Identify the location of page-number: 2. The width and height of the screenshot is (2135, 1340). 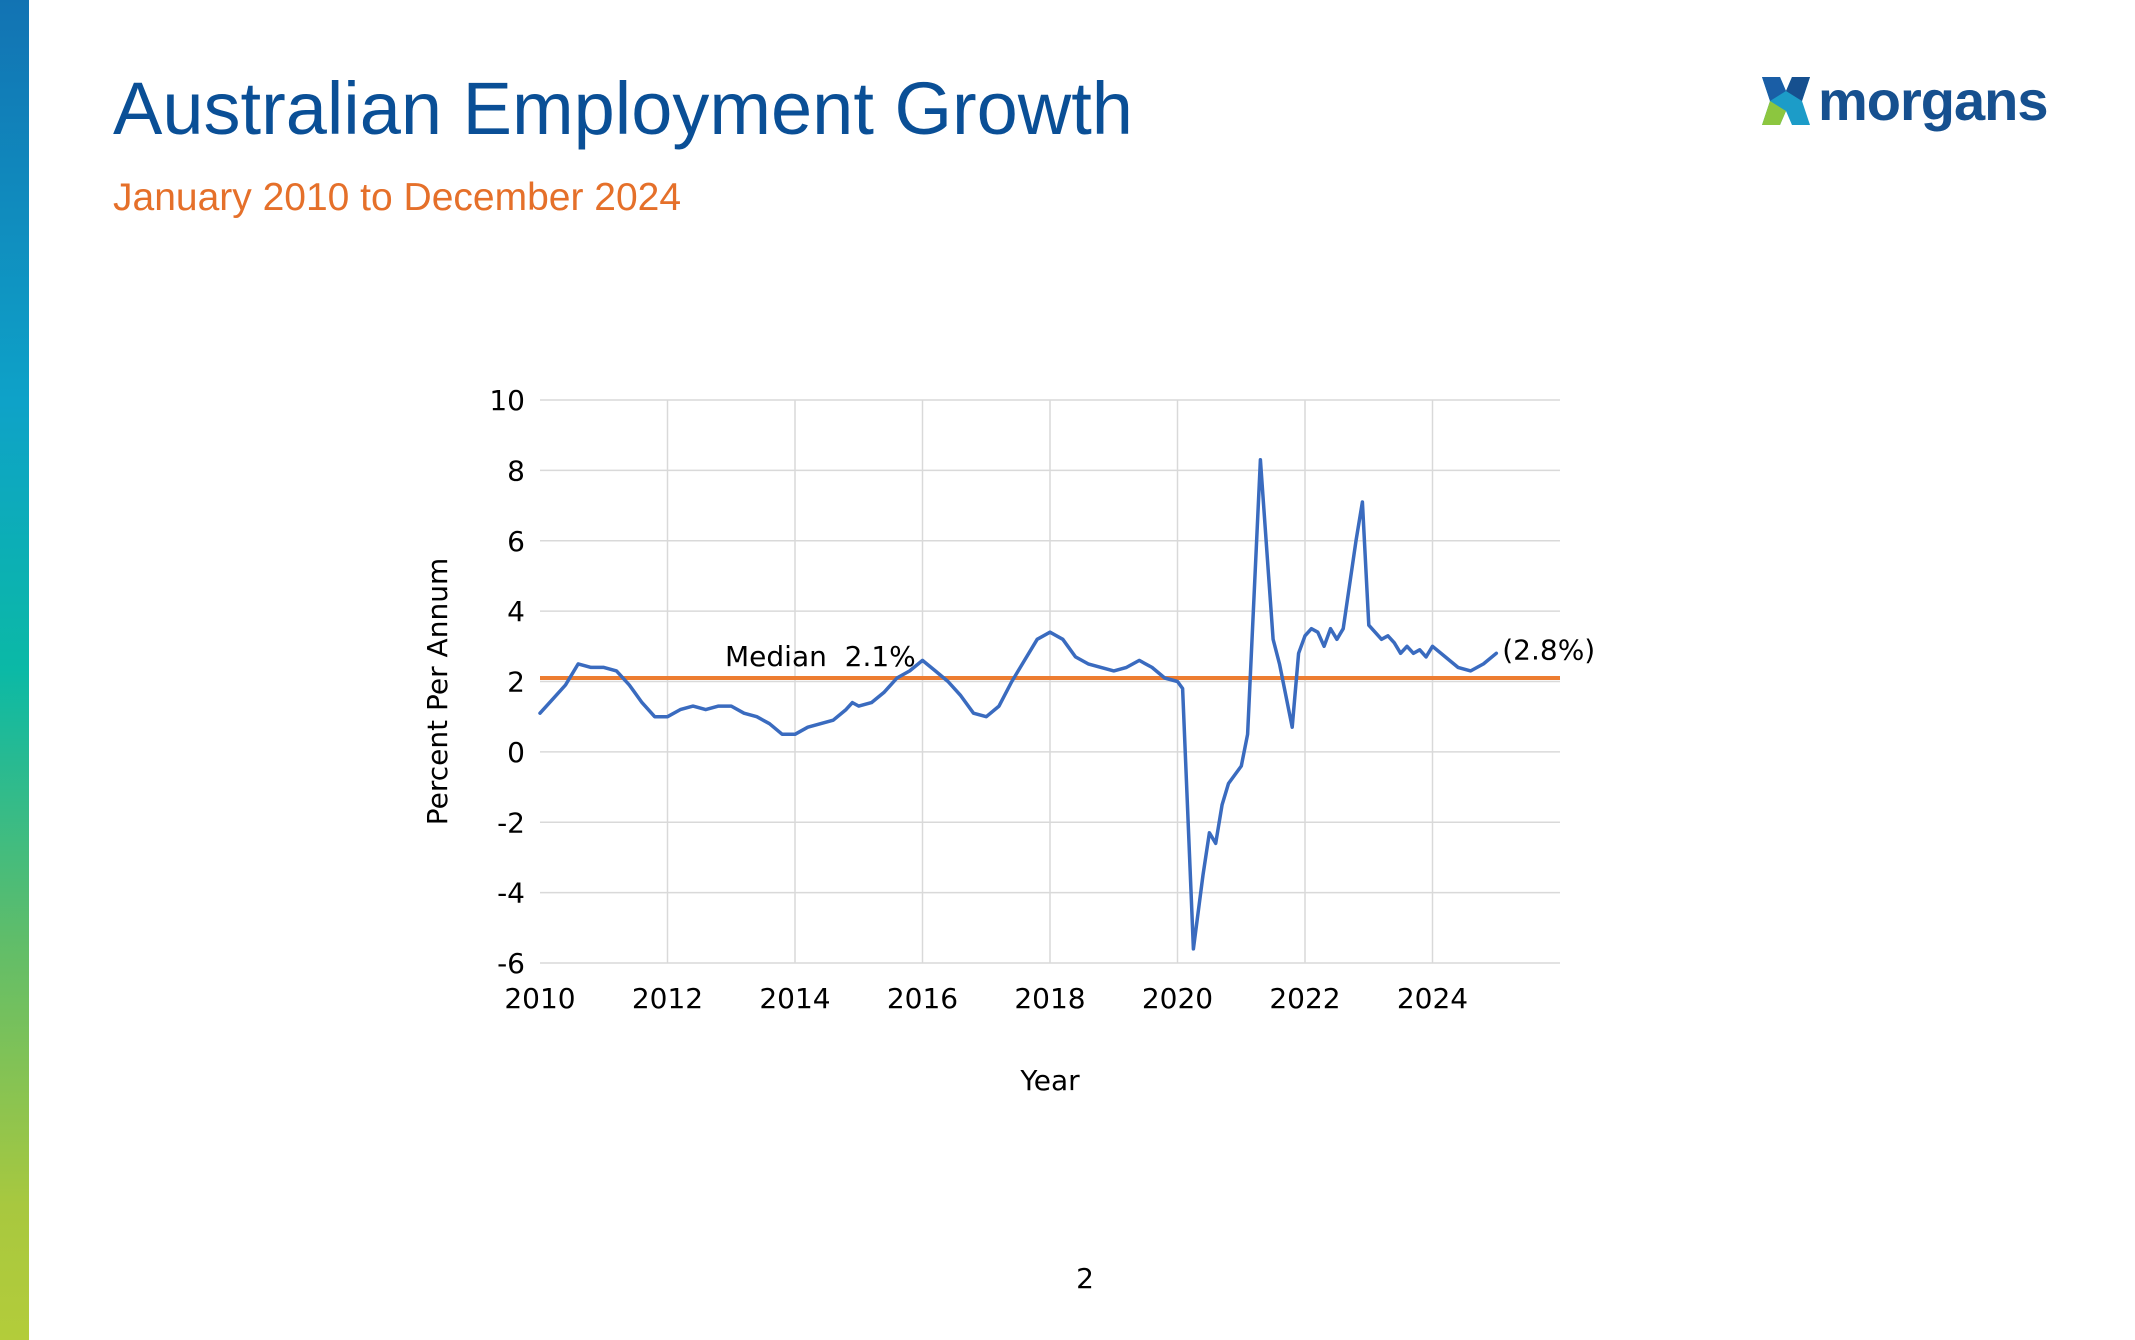
(1085, 1278).